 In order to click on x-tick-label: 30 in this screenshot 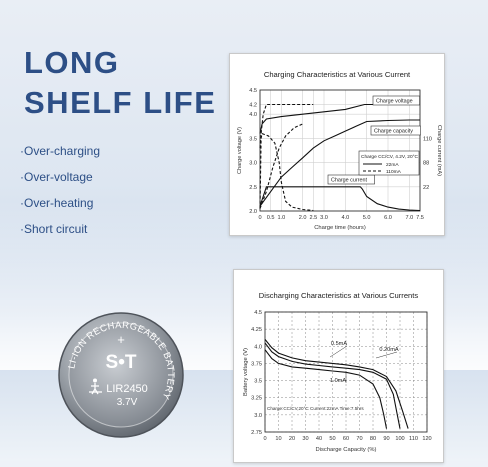, I will do `click(305, 439)`.